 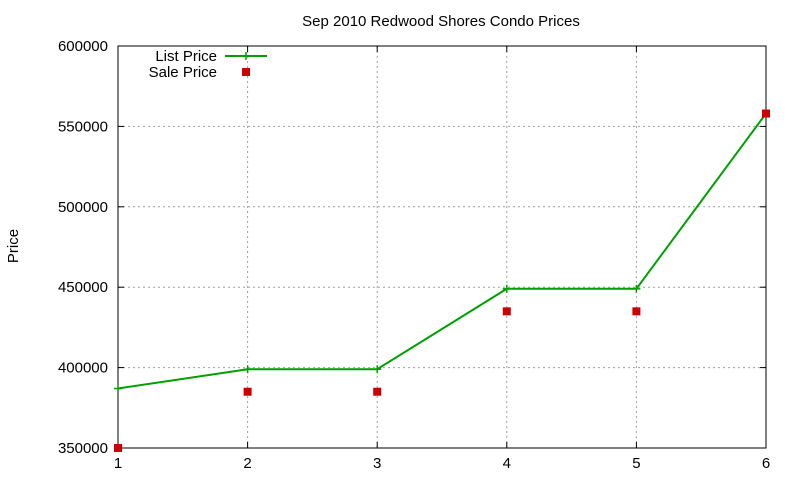 I want to click on x-tick-label-4: 4, so click(x=507, y=463).